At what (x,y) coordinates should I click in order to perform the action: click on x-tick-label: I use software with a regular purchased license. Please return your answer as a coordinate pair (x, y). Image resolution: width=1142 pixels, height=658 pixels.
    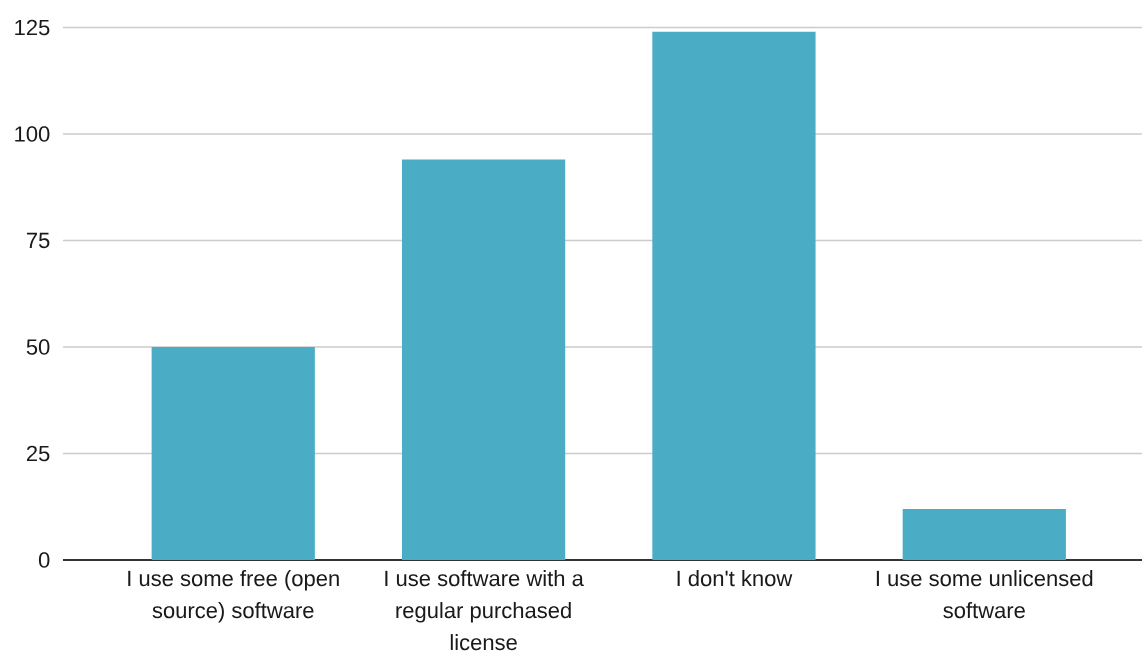
    Looking at the image, I should click on (484, 610).